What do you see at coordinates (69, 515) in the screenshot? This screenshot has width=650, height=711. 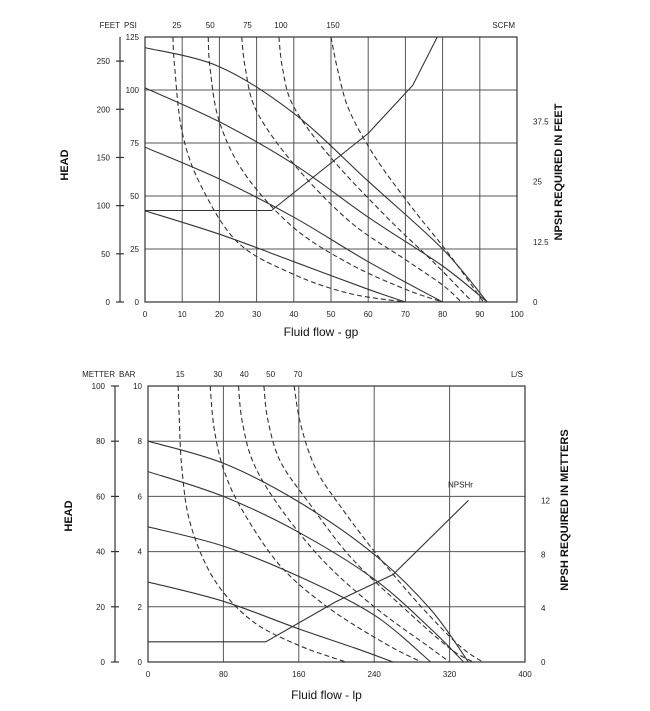 I see `chart2-y-axis-title: HEAD` at bounding box center [69, 515].